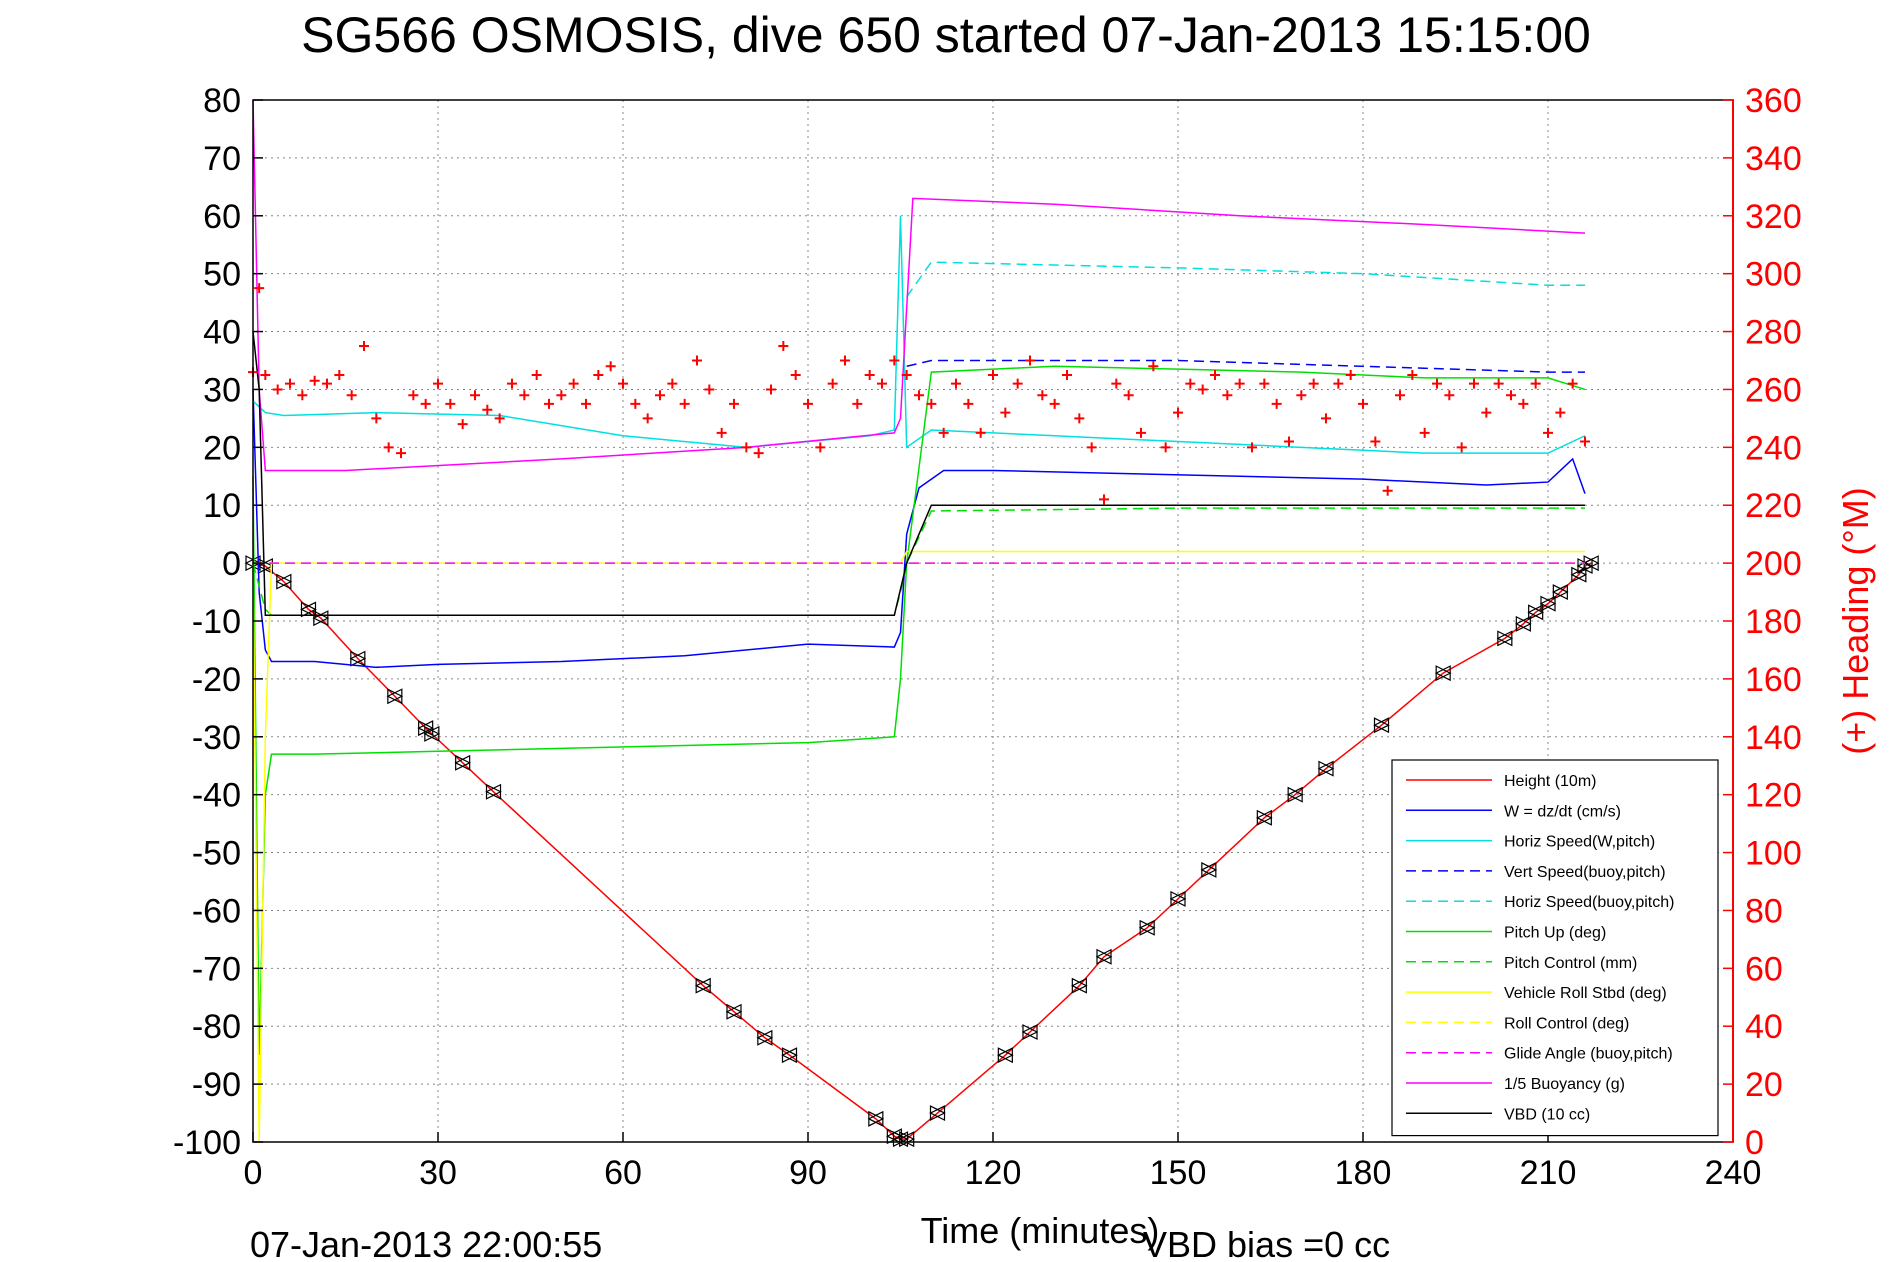  I want to click on y2-tick-label: 200, so click(1773, 564).